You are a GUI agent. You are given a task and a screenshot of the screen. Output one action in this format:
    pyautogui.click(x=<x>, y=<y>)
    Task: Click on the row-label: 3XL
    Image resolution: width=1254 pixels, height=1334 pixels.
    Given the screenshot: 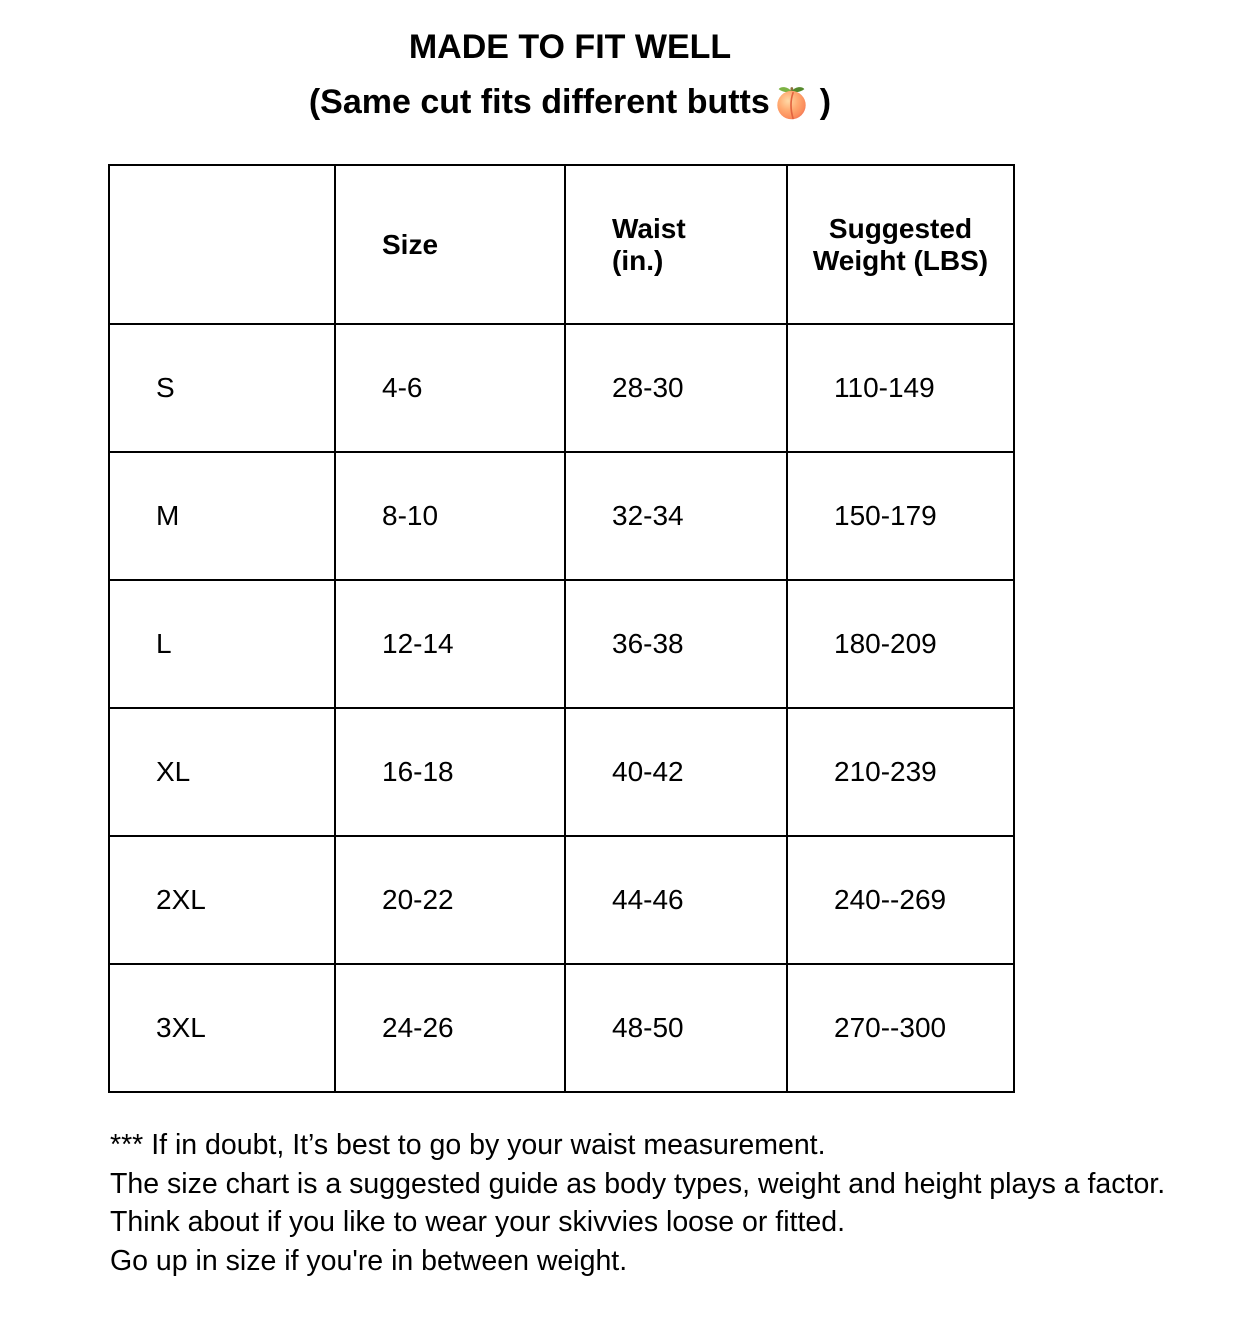 What is the action you would take?
    pyautogui.click(x=222, y=1028)
    